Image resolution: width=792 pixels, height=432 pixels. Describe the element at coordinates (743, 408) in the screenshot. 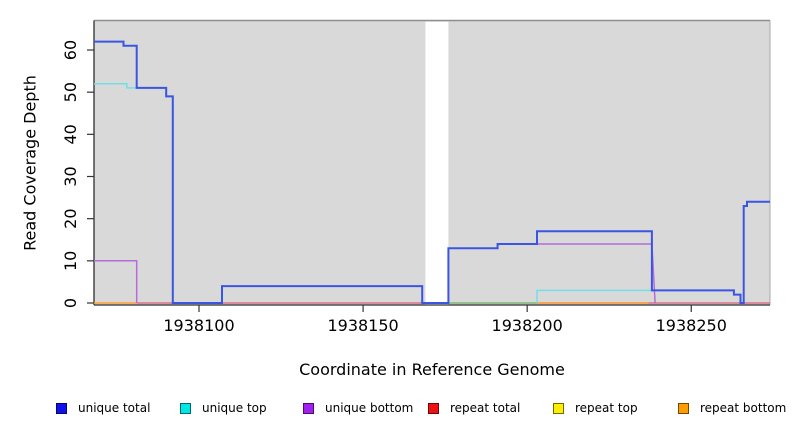

I see `legend-label: repeat bottom` at that location.